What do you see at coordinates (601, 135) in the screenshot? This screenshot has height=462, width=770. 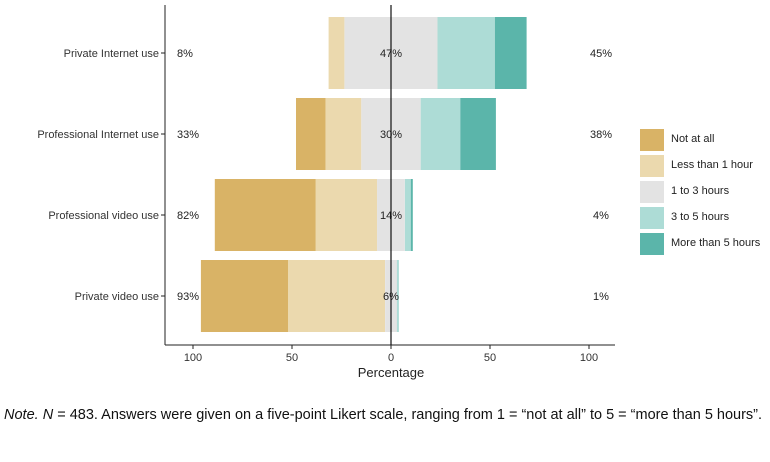 I see `right-percent-label-2: 38%` at bounding box center [601, 135].